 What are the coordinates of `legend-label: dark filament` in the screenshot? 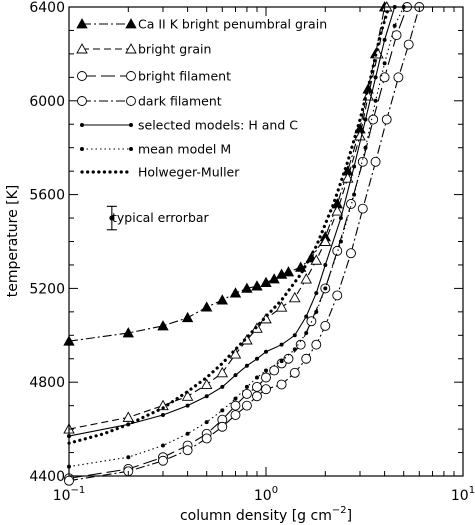 It's located at (180, 101).